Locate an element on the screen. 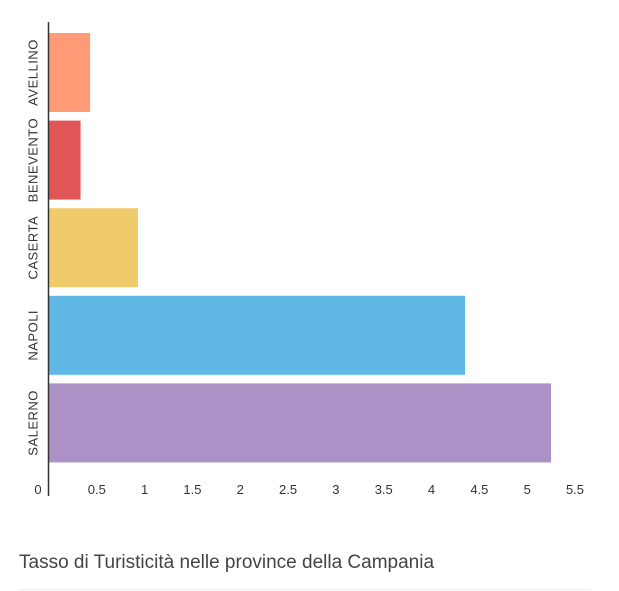 Image resolution: width=619 pixels, height=591 pixels. x-tick-label: 2.5 is located at coordinates (288, 489).